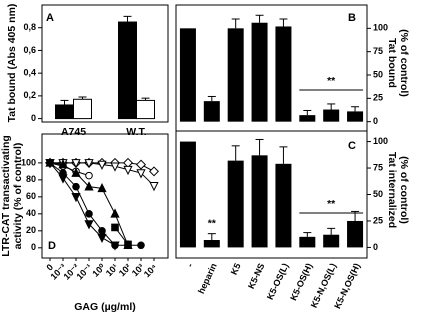  I want to click on y-tick-label: 0,6, so click(29, 50).